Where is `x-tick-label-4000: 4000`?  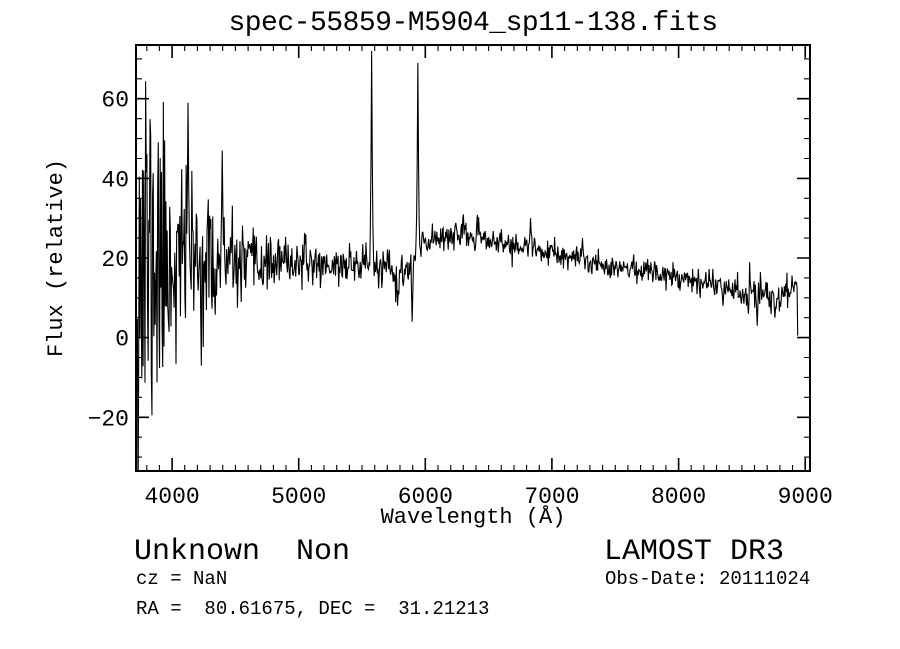
x-tick-label-4000: 4000 is located at coordinates (171, 497).